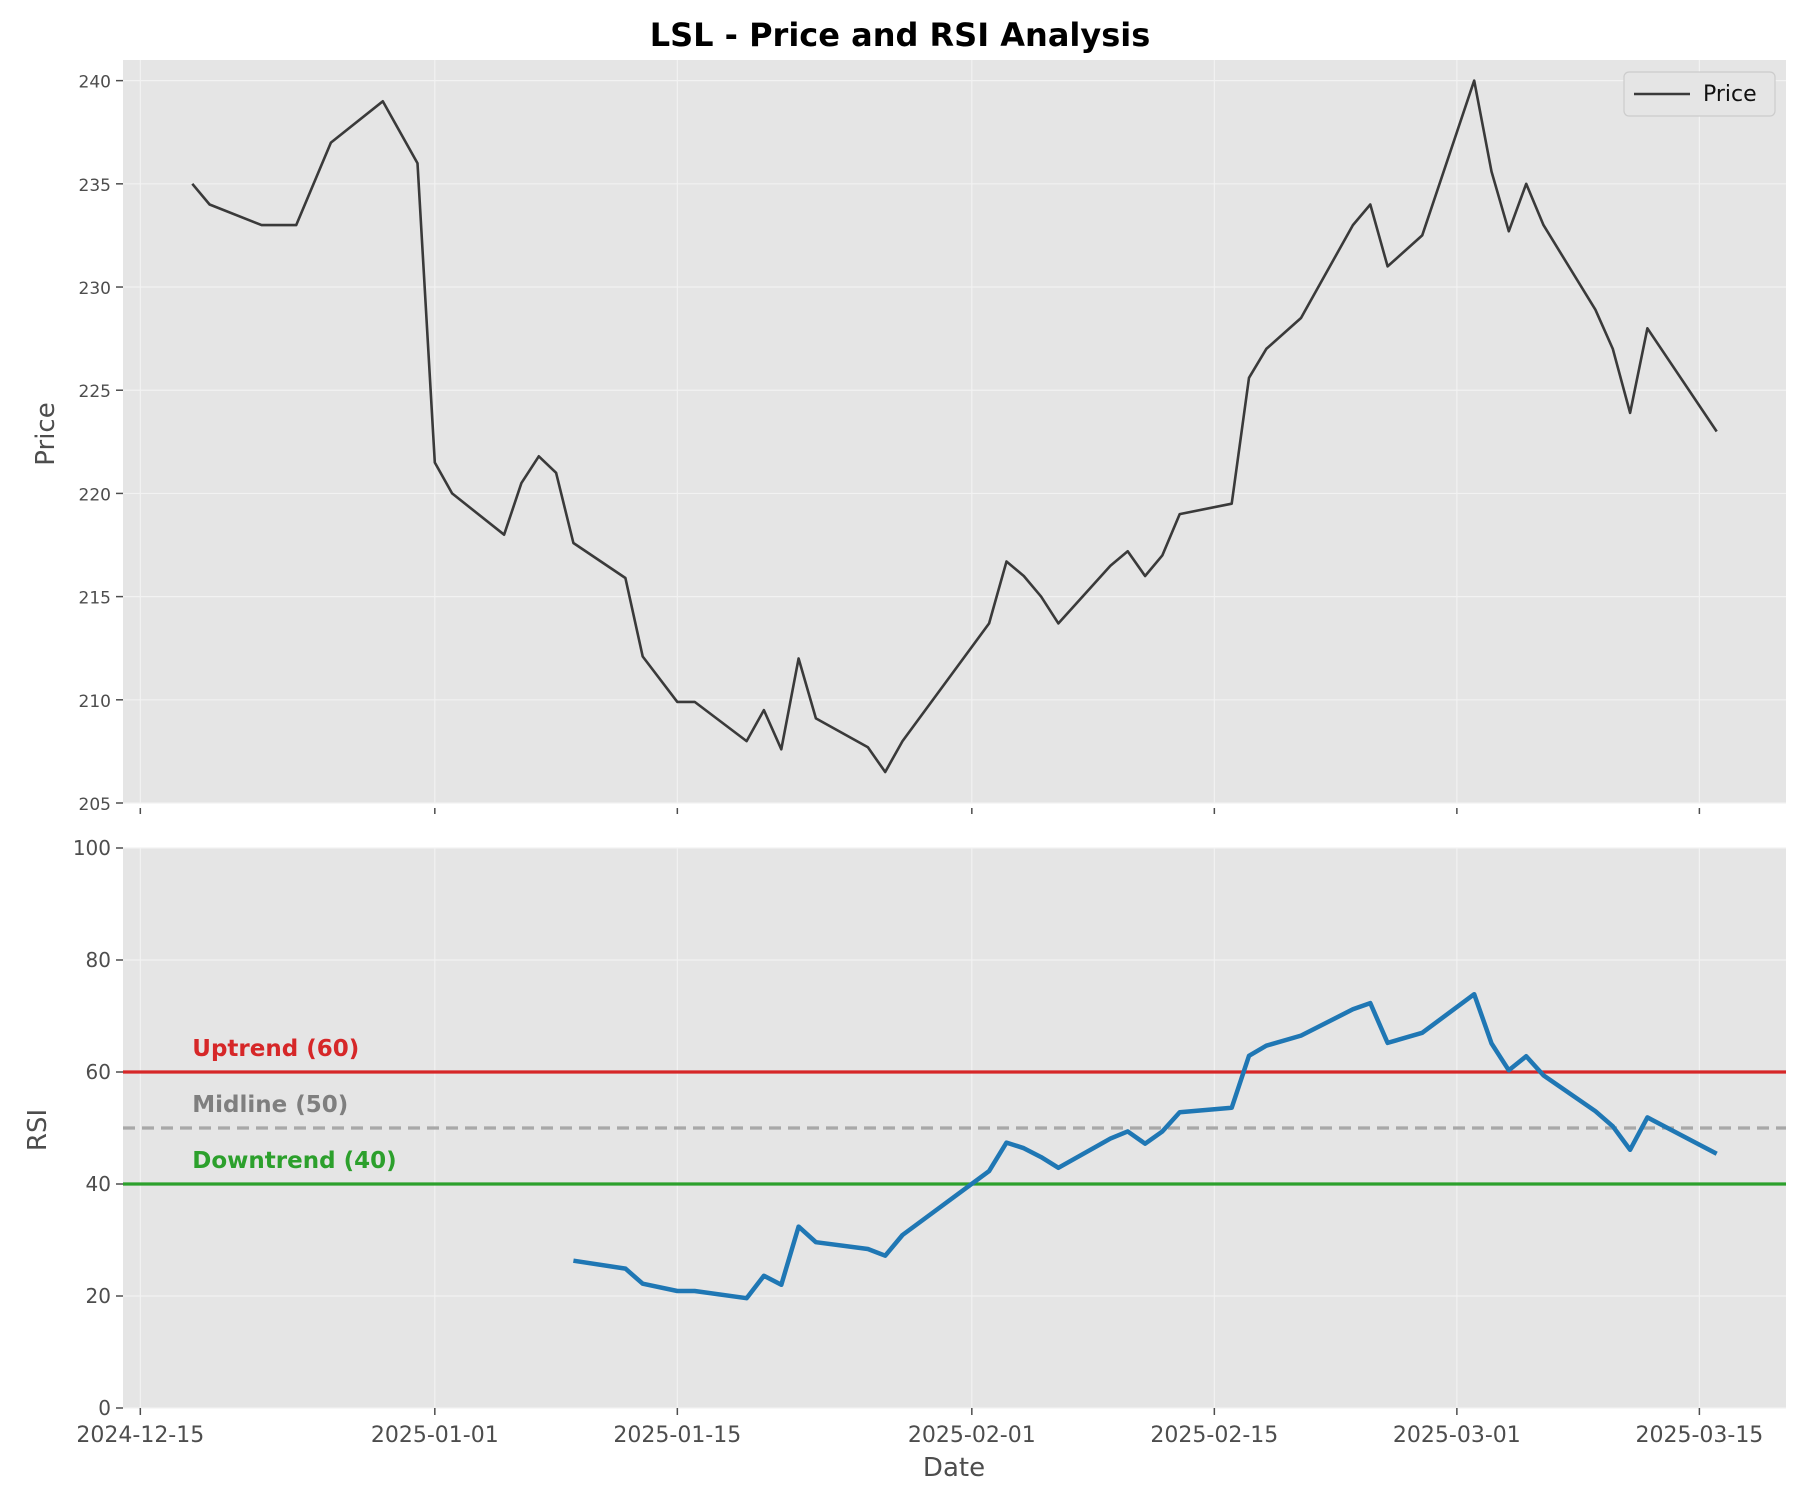  Describe the element at coordinates (98, 1296) in the screenshot. I see `rsi-y-tick-label: 20` at that location.